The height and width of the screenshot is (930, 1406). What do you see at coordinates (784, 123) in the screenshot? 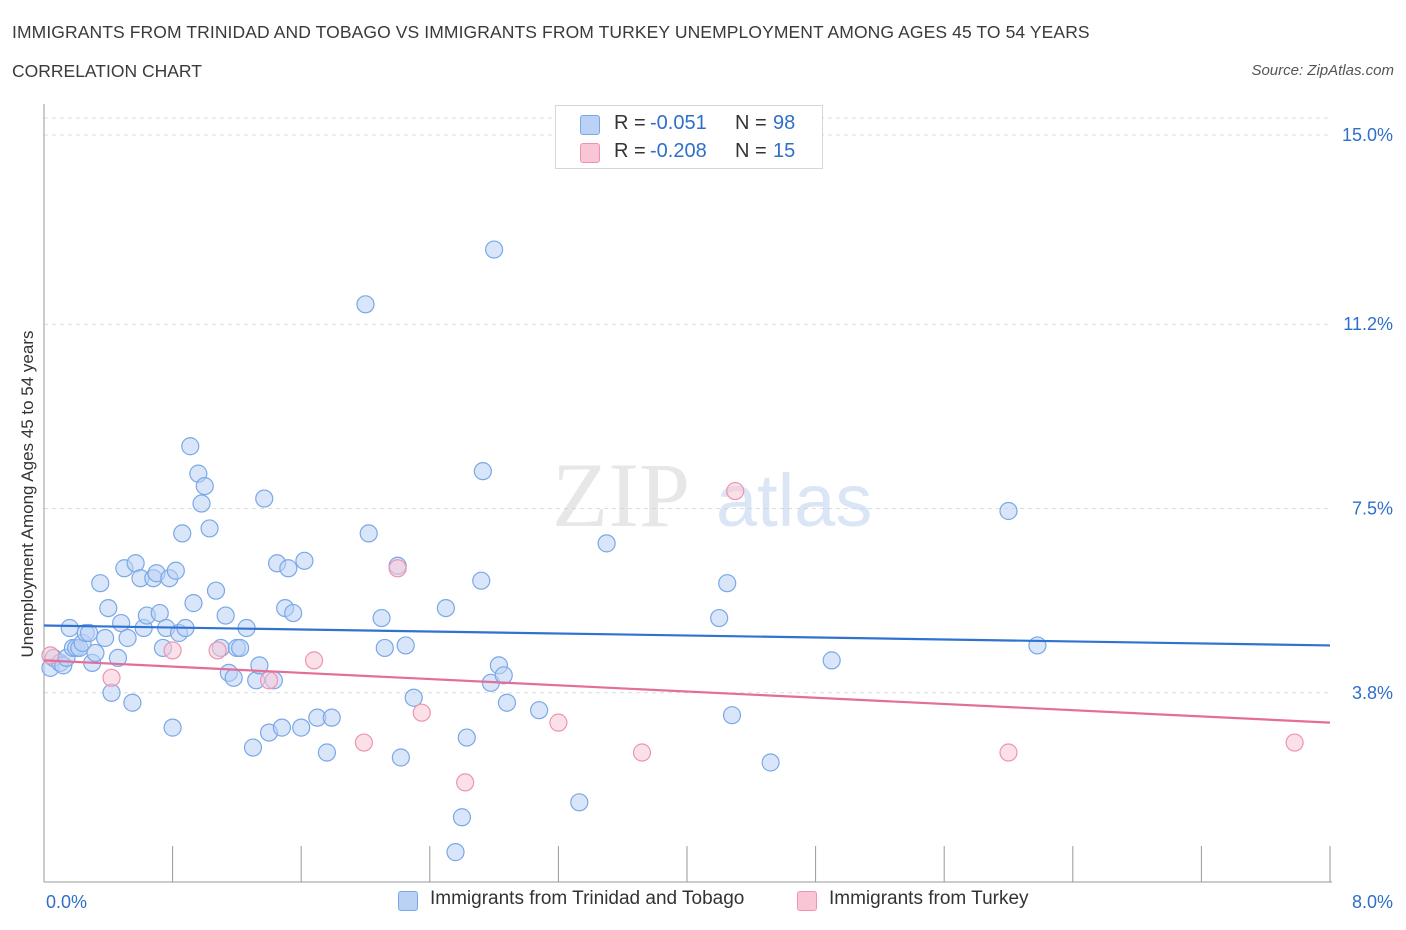
I see `legend-n-value: 98` at bounding box center [784, 123].